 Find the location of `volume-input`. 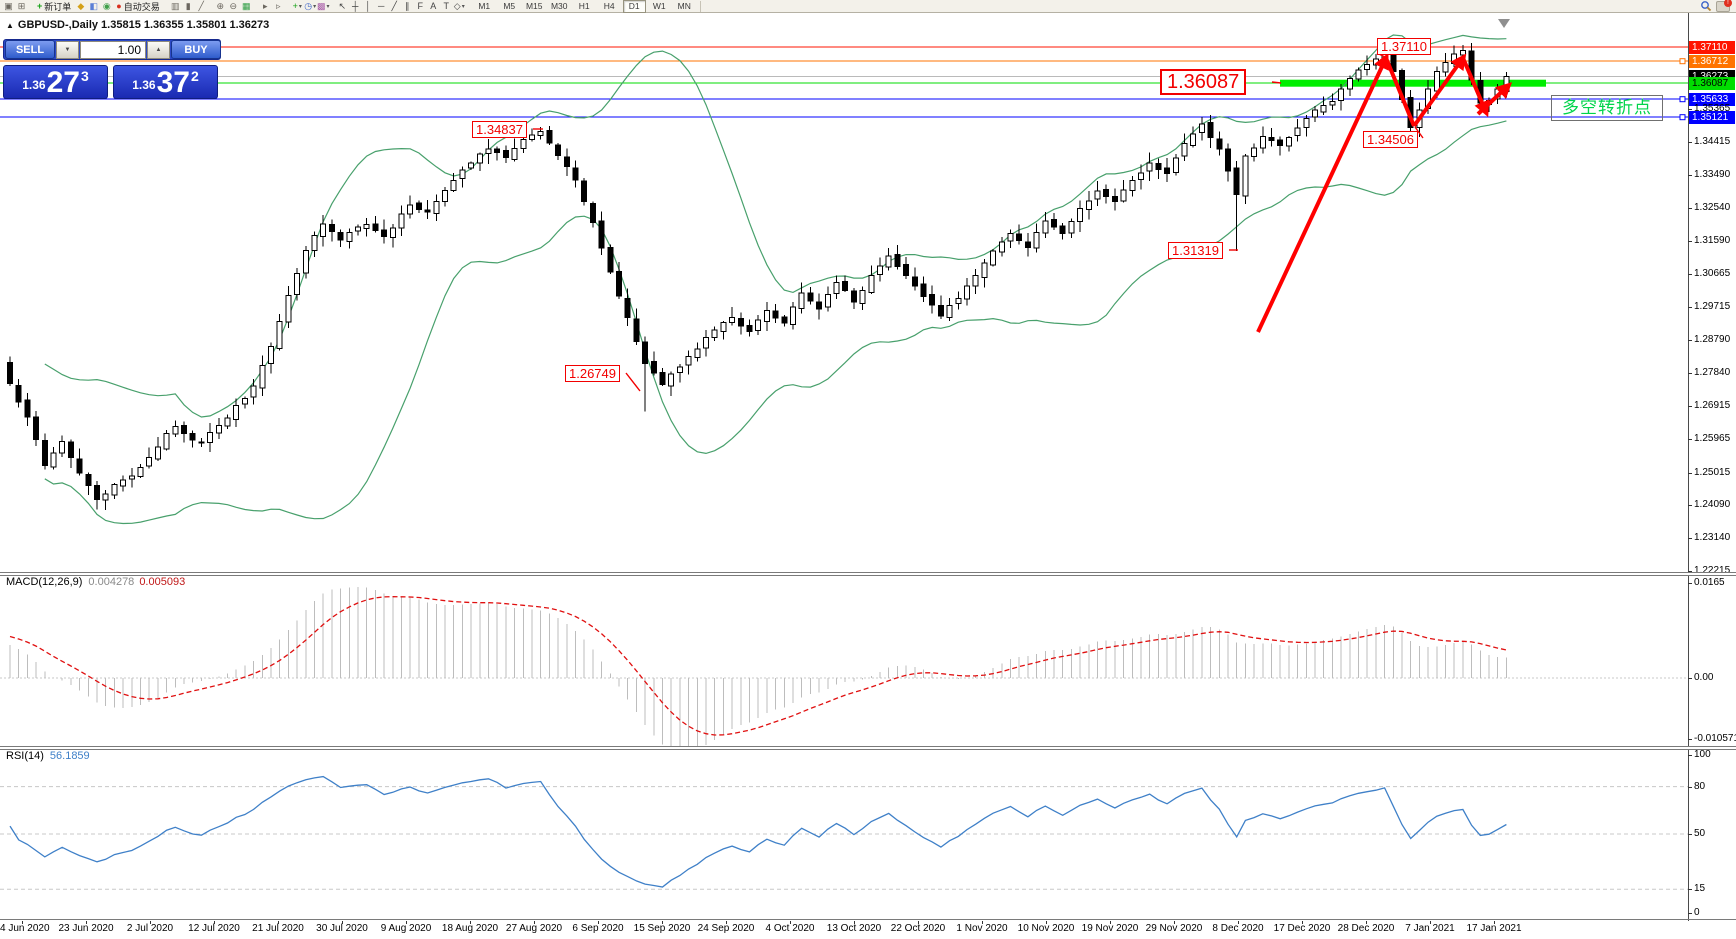

volume-input is located at coordinates (113, 49).